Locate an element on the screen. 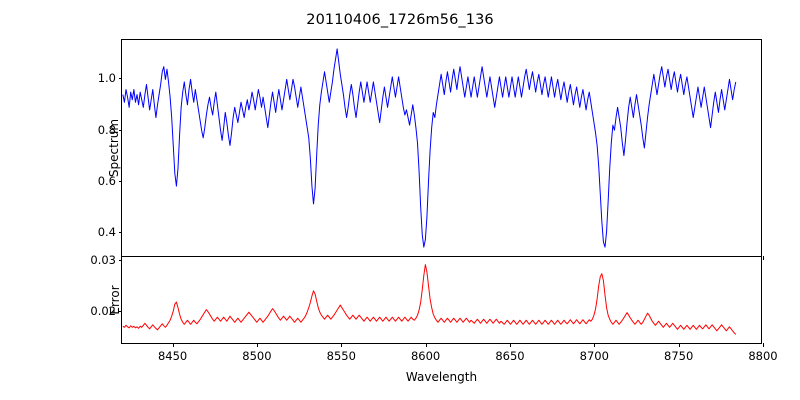  x-tick-label: 8650 is located at coordinates (510, 356).